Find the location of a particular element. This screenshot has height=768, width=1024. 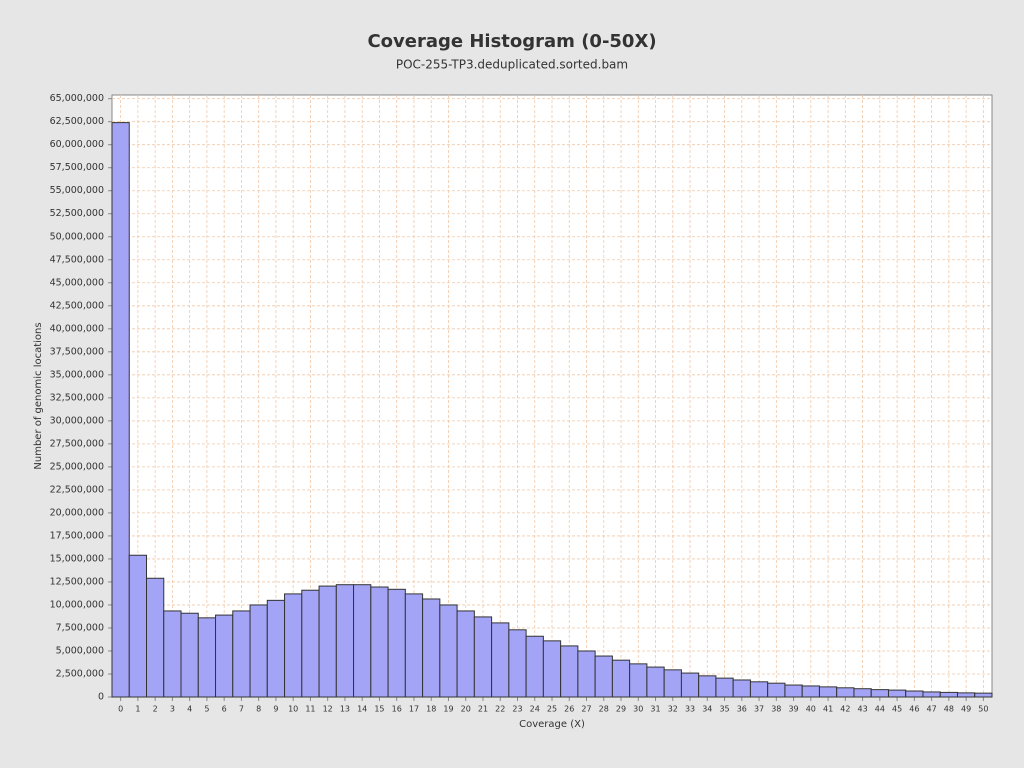

y-tick-label: 12,500,000 is located at coordinates (77, 581).